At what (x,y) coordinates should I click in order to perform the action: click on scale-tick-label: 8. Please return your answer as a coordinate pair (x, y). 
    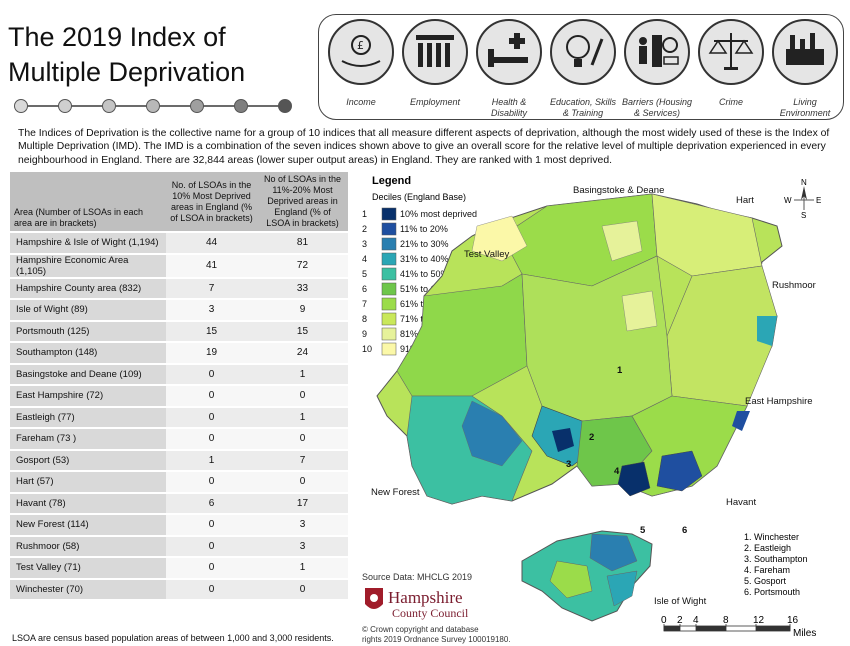
    Looking at the image, I should click on (726, 620).